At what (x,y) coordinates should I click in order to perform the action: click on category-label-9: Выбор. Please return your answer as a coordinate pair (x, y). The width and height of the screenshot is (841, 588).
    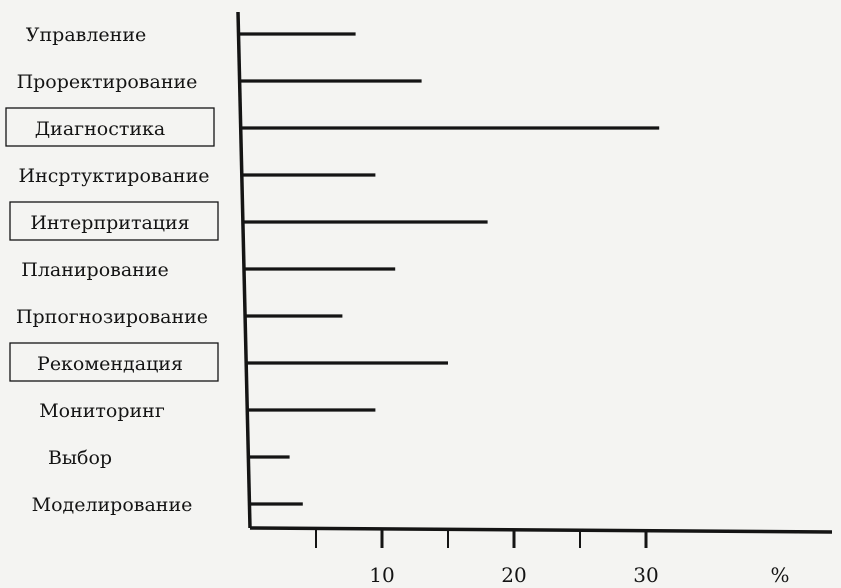
    Looking at the image, I should click on (80, 458).